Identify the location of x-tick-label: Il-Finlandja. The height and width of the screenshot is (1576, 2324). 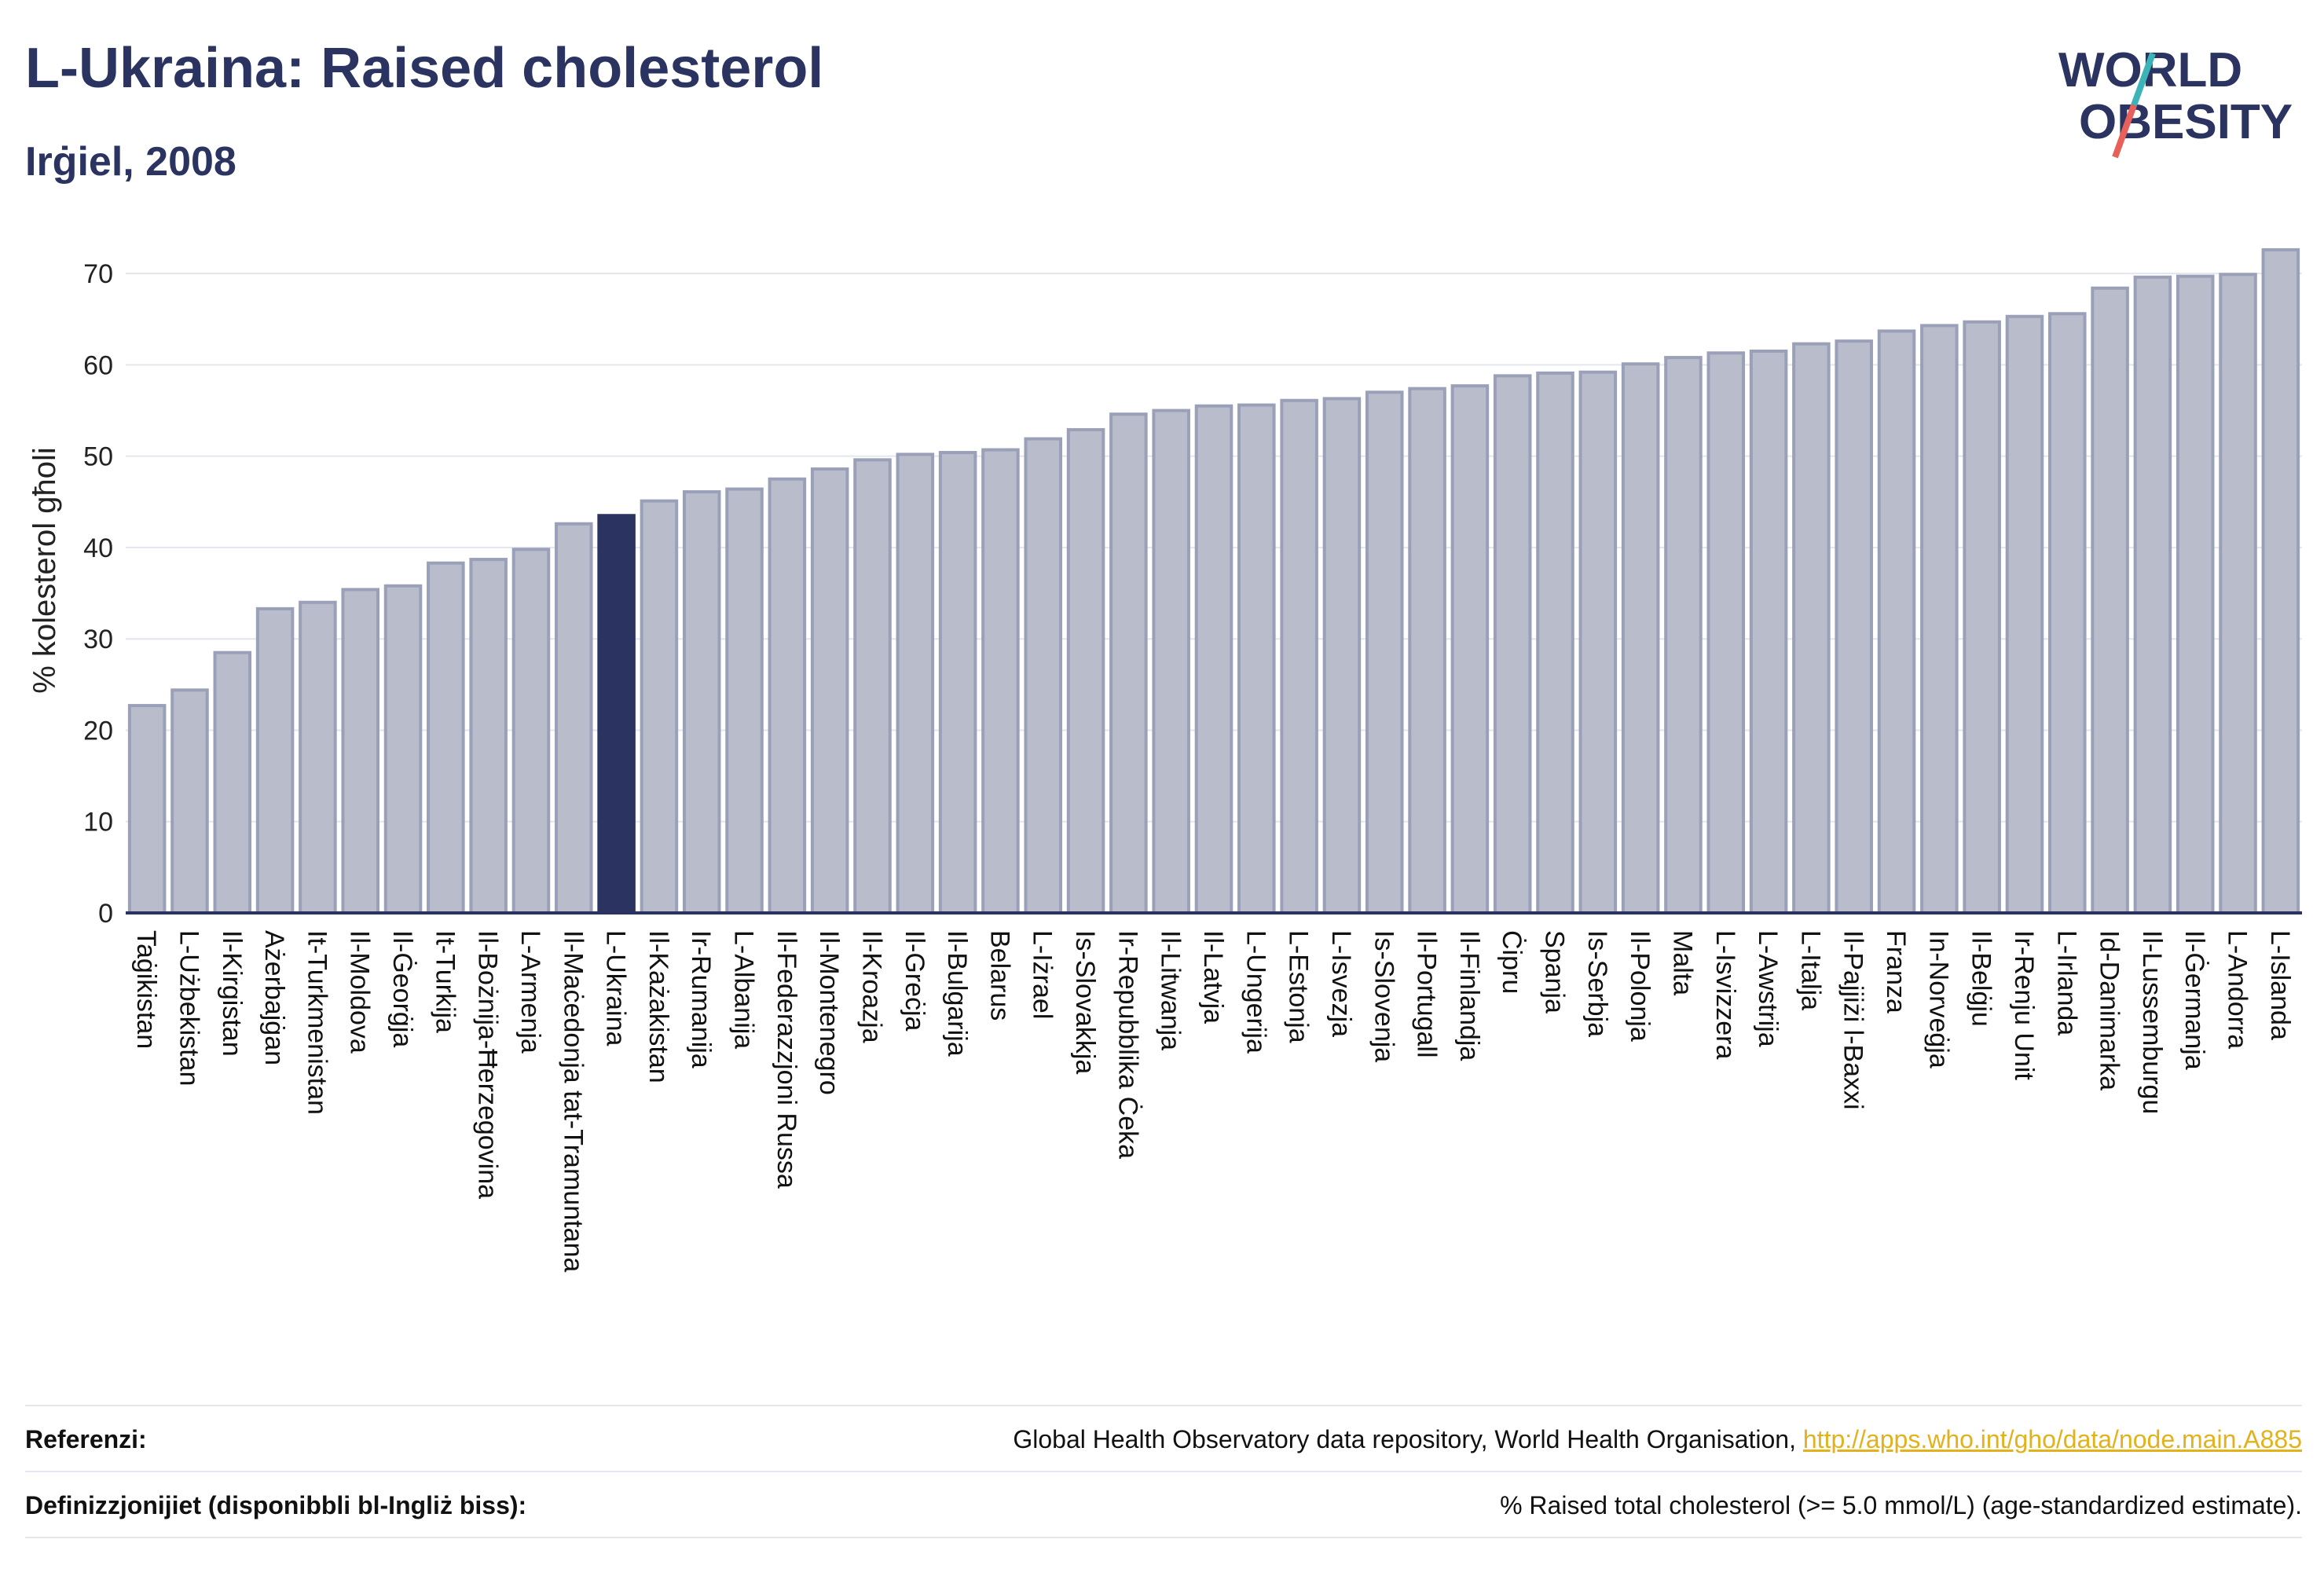
(1469, 995).